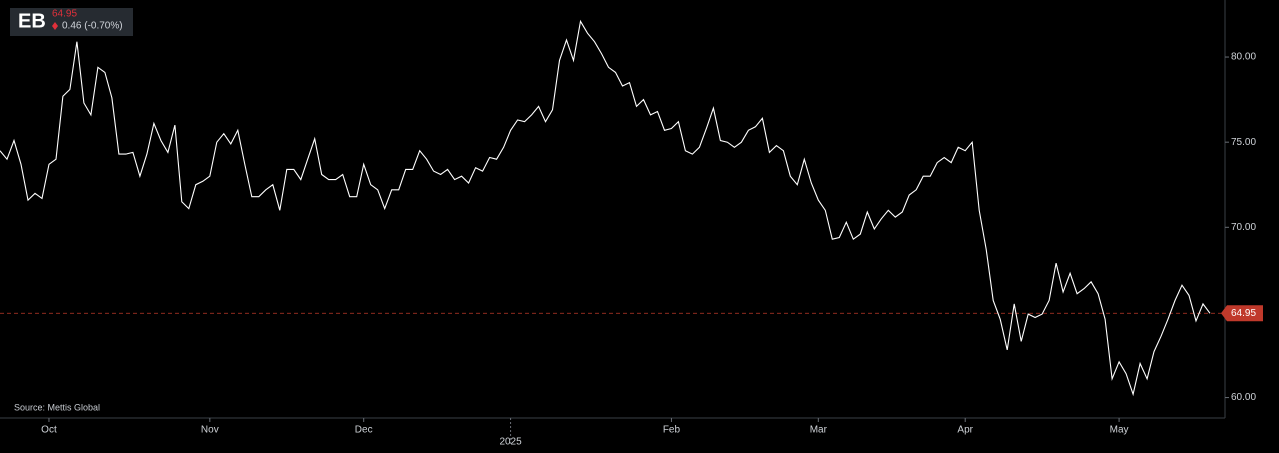 This screenshot has width=1279, height=453. I want to click on y-tick-label: 70.00, so click(1243, 227).